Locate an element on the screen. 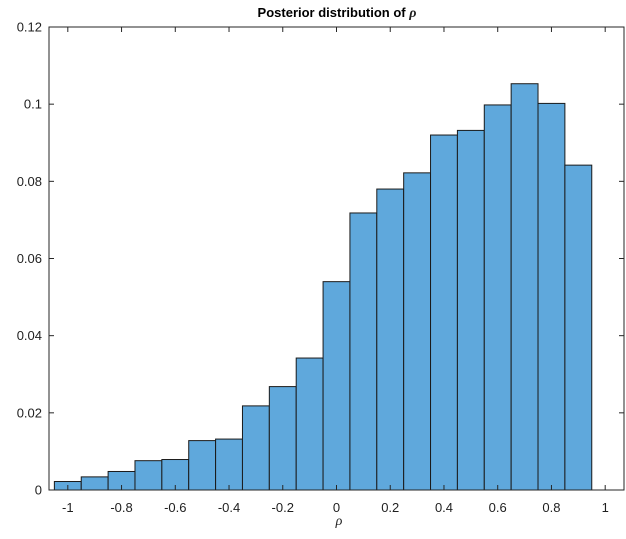 Image resolution: width=626 pixels, height=539 pixels. chart-title: Posterior distribution of ρ is located at coordinates (337, 13).